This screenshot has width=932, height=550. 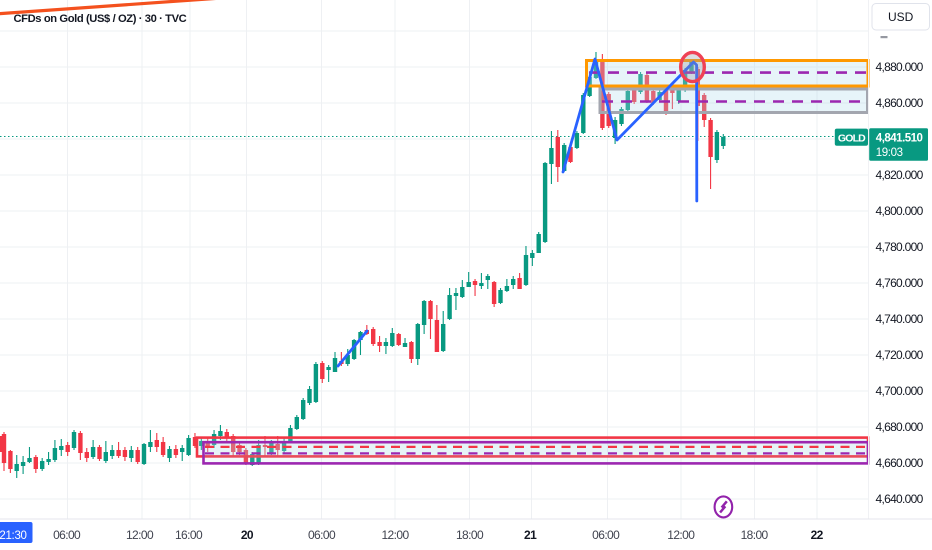 I want to click on svg-text: 20, so click(x=247, y=535).